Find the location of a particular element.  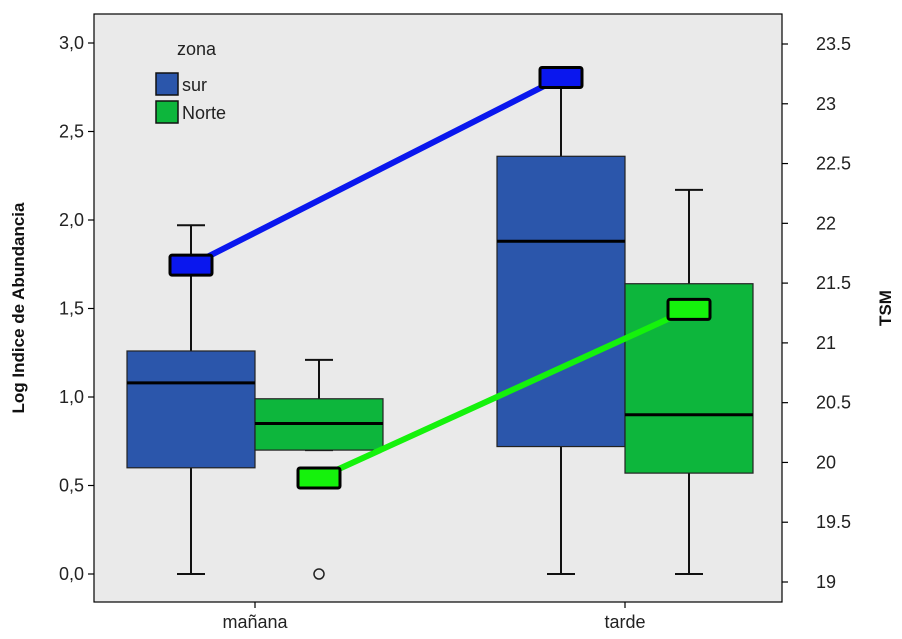

y-right-tick-label: 23 is located at coordinates (826, 104).